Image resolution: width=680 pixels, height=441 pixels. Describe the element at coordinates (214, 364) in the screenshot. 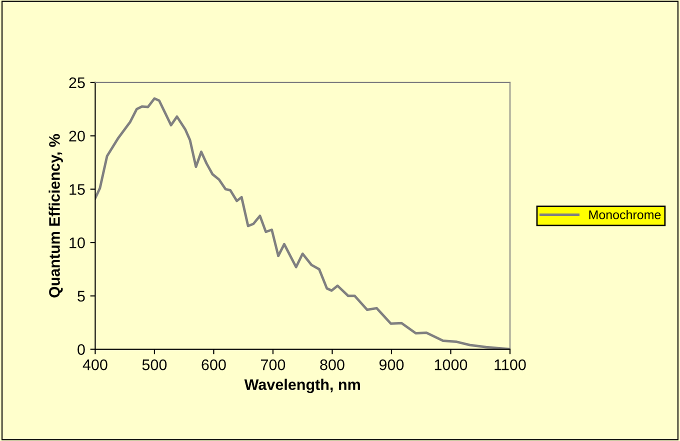

I see `x-tick-label: 600` at that location.